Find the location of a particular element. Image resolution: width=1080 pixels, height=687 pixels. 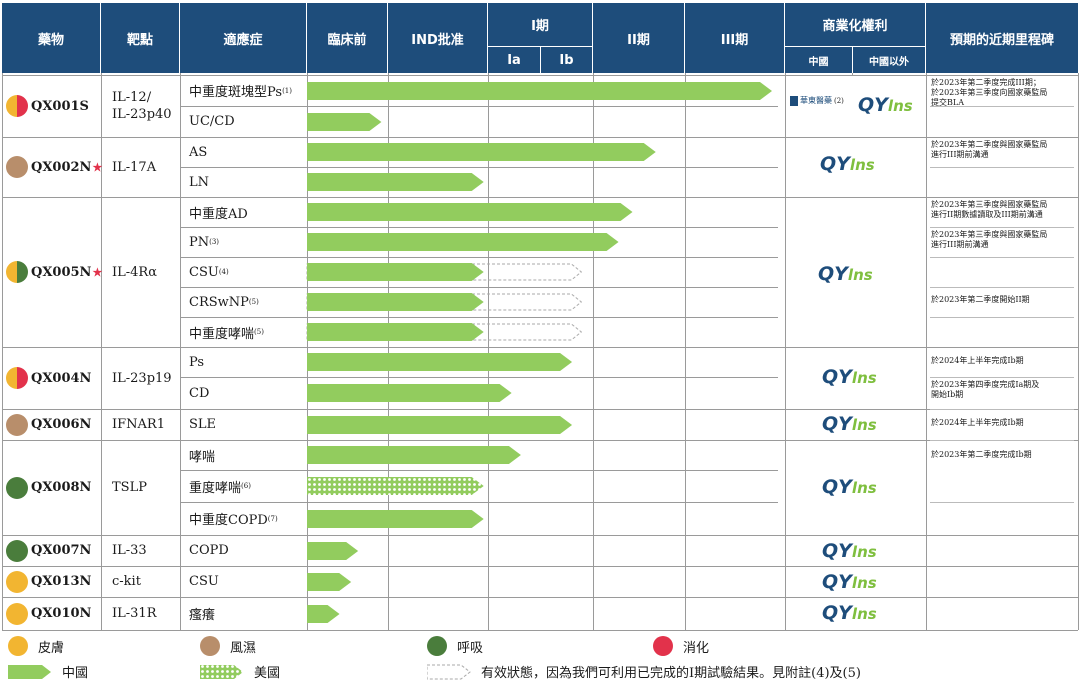

footnote-ref: (7) is located at coordinates (272, 518).